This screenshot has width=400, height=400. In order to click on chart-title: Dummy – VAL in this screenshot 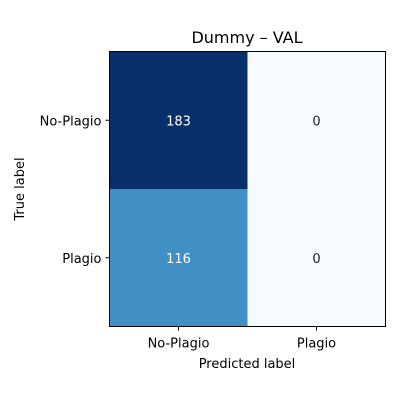, I will do `click(246, 37)`.